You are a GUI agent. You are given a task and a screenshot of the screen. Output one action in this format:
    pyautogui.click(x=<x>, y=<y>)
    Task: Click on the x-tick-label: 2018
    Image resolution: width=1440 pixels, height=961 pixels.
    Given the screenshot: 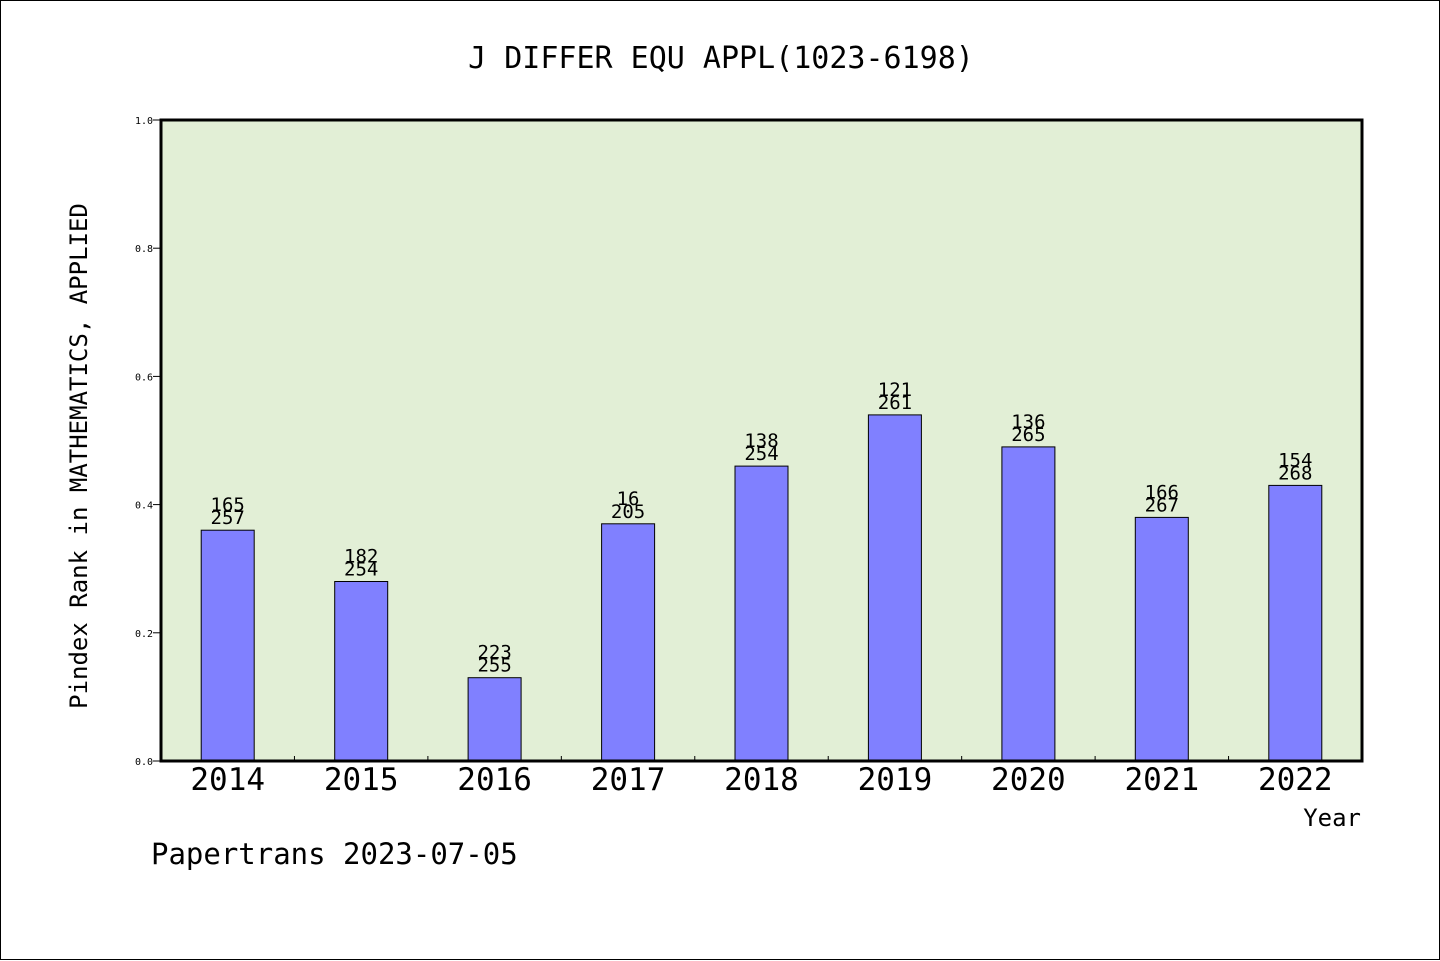 What is the action you would take?
    pyautogui.click(x=761, y=780)
    